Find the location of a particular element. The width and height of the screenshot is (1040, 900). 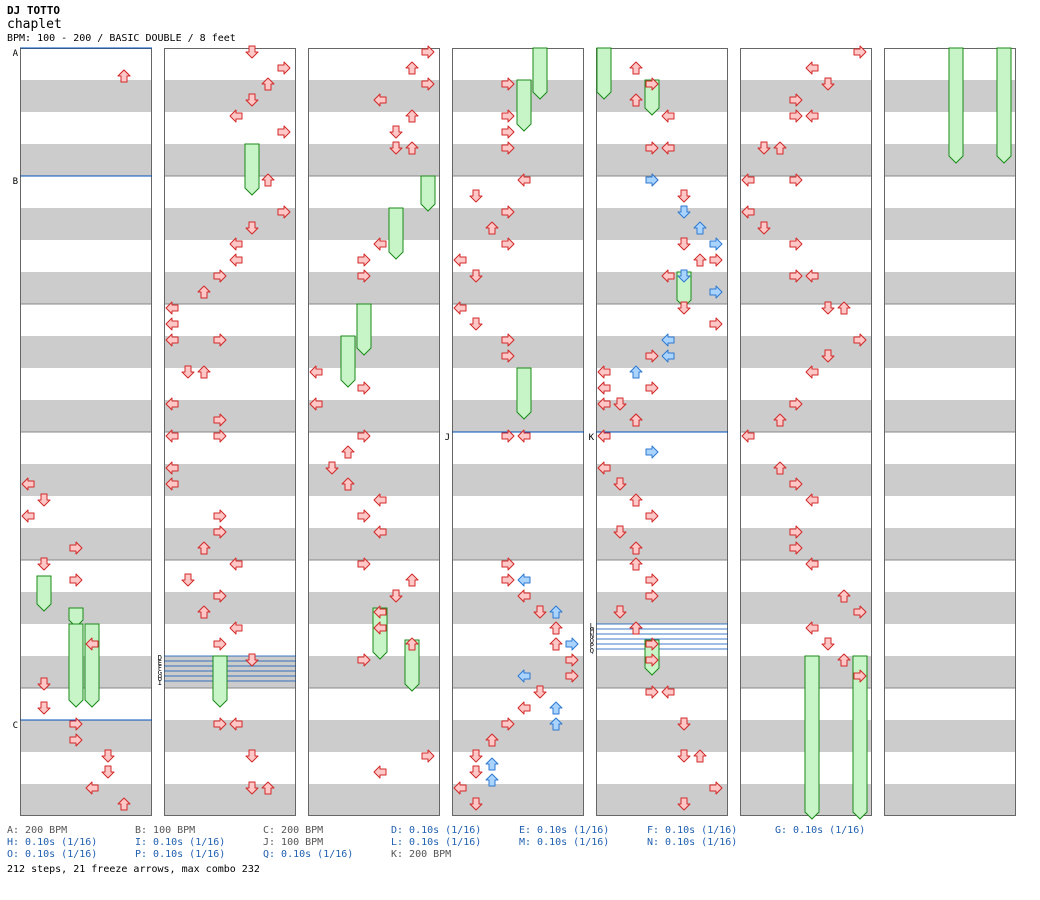

column-border is located at coordinates (230, 432).